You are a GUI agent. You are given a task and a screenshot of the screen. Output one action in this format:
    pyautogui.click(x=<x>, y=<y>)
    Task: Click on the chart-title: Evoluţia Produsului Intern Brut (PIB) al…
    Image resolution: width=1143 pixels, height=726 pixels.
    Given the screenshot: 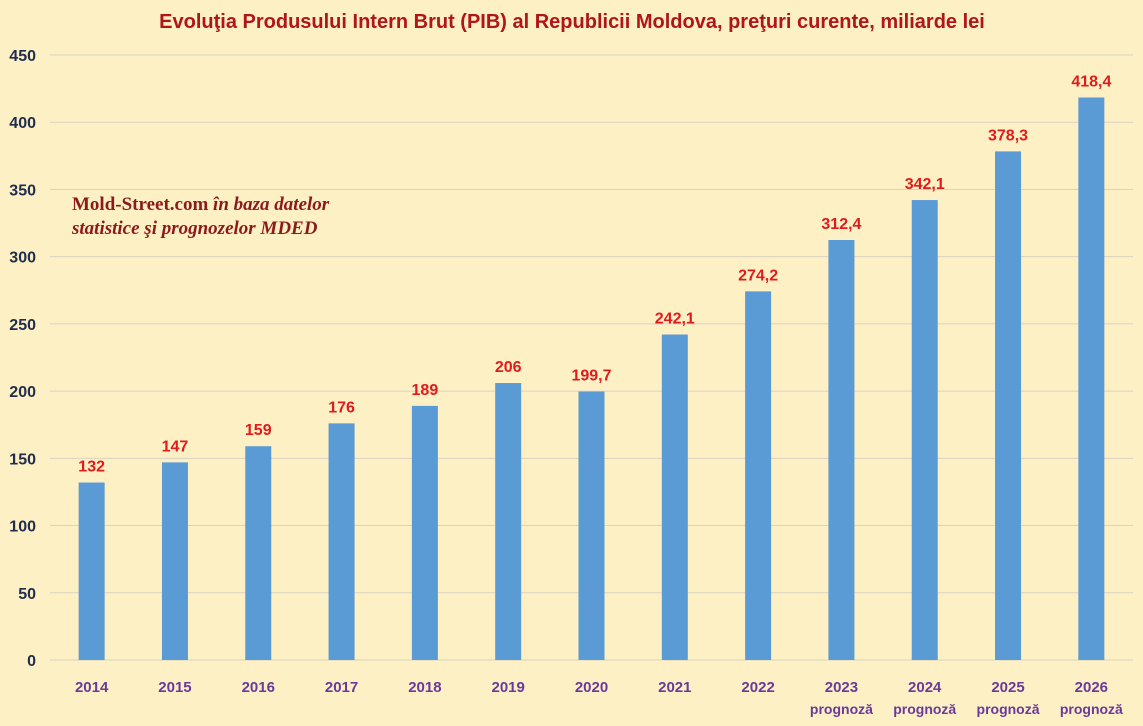 What is the action you would take?
    pyautogui.click(x=572, y=22)
    